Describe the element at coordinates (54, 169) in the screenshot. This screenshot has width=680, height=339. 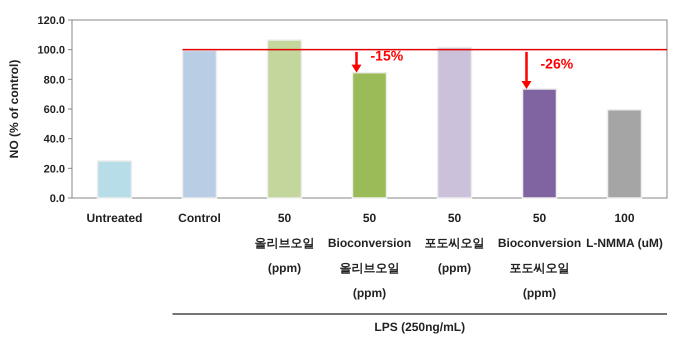
I see `y-tick-label: 20.0` at that location.